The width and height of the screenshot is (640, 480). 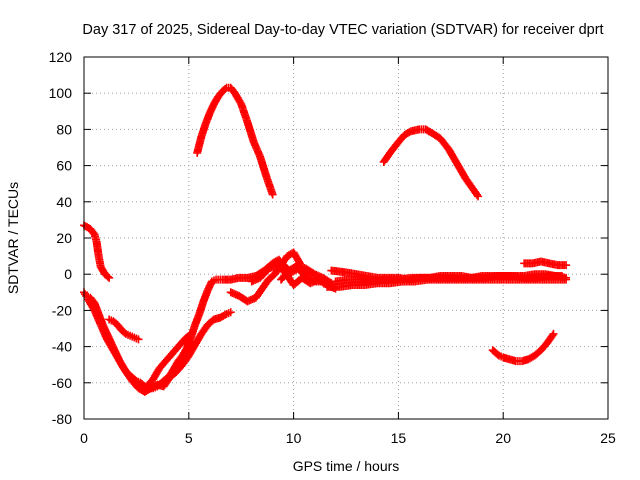 I want to click on series-arc-evening-high, so click(x=431, y=163).